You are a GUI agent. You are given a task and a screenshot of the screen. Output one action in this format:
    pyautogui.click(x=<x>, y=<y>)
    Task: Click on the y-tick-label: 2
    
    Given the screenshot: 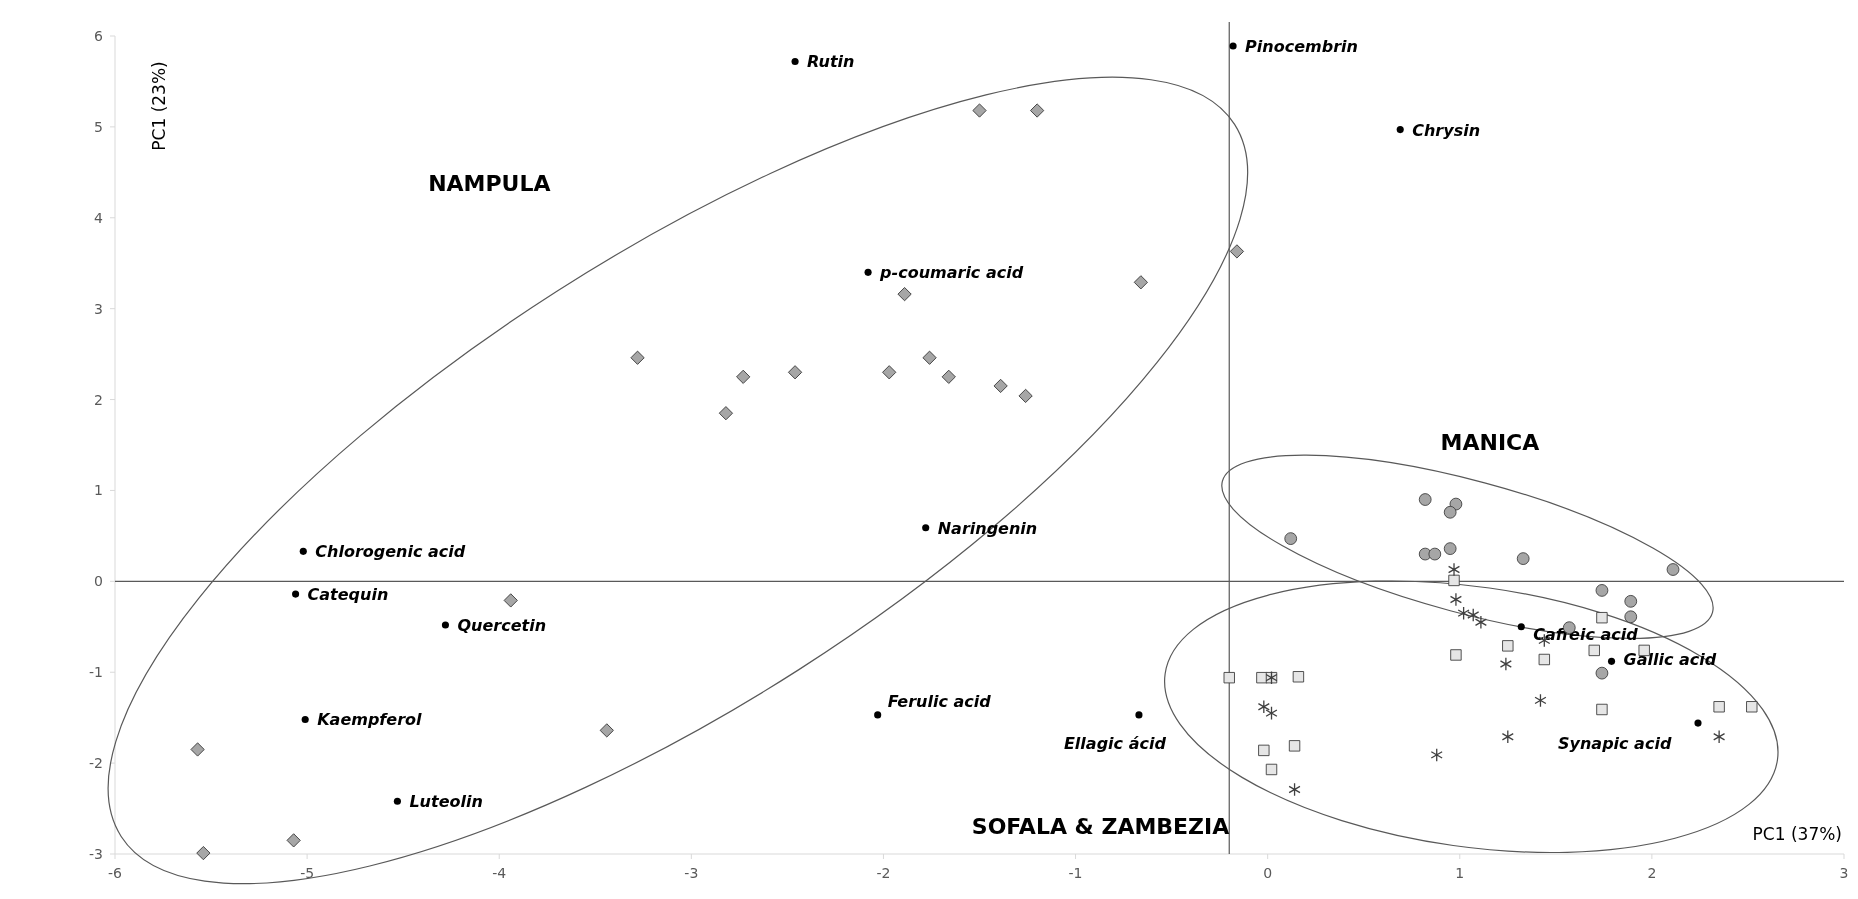 What is the action you would take?
    pyautogui.click(x=98, y=399)
    